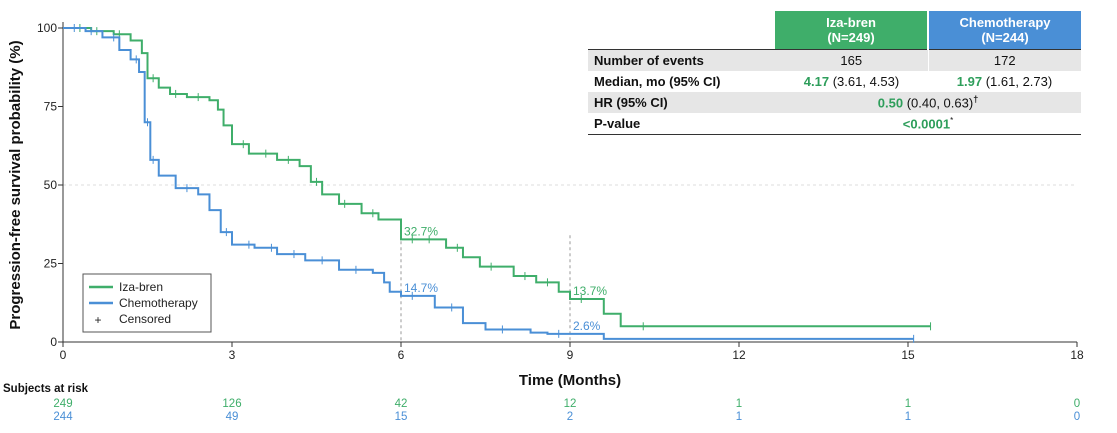  I want to click on p-mark: *, so click(952, 120).